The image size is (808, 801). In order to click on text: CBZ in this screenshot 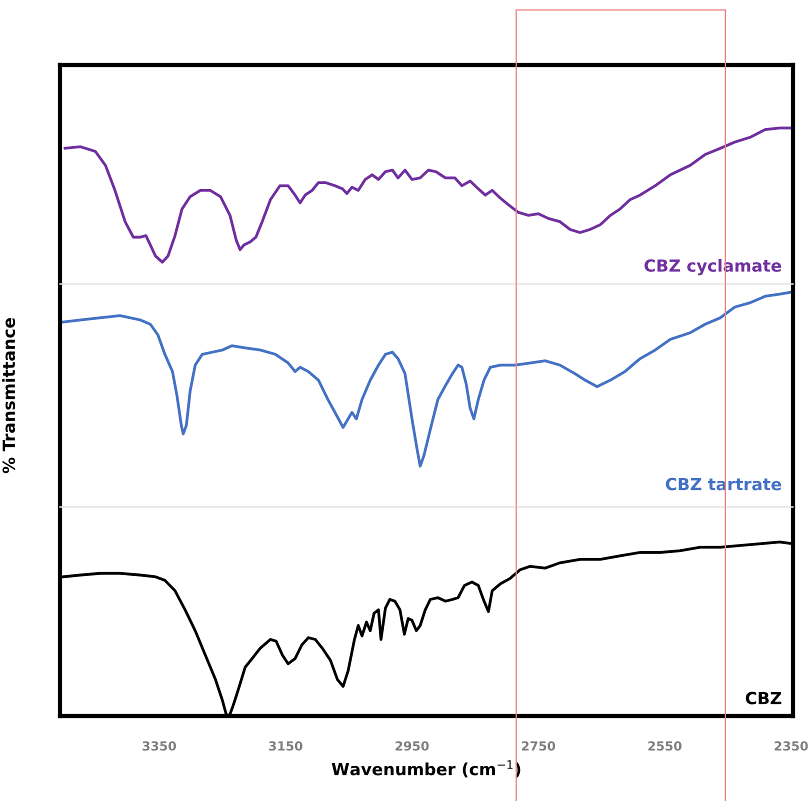, I will do `click(764, 698)`.